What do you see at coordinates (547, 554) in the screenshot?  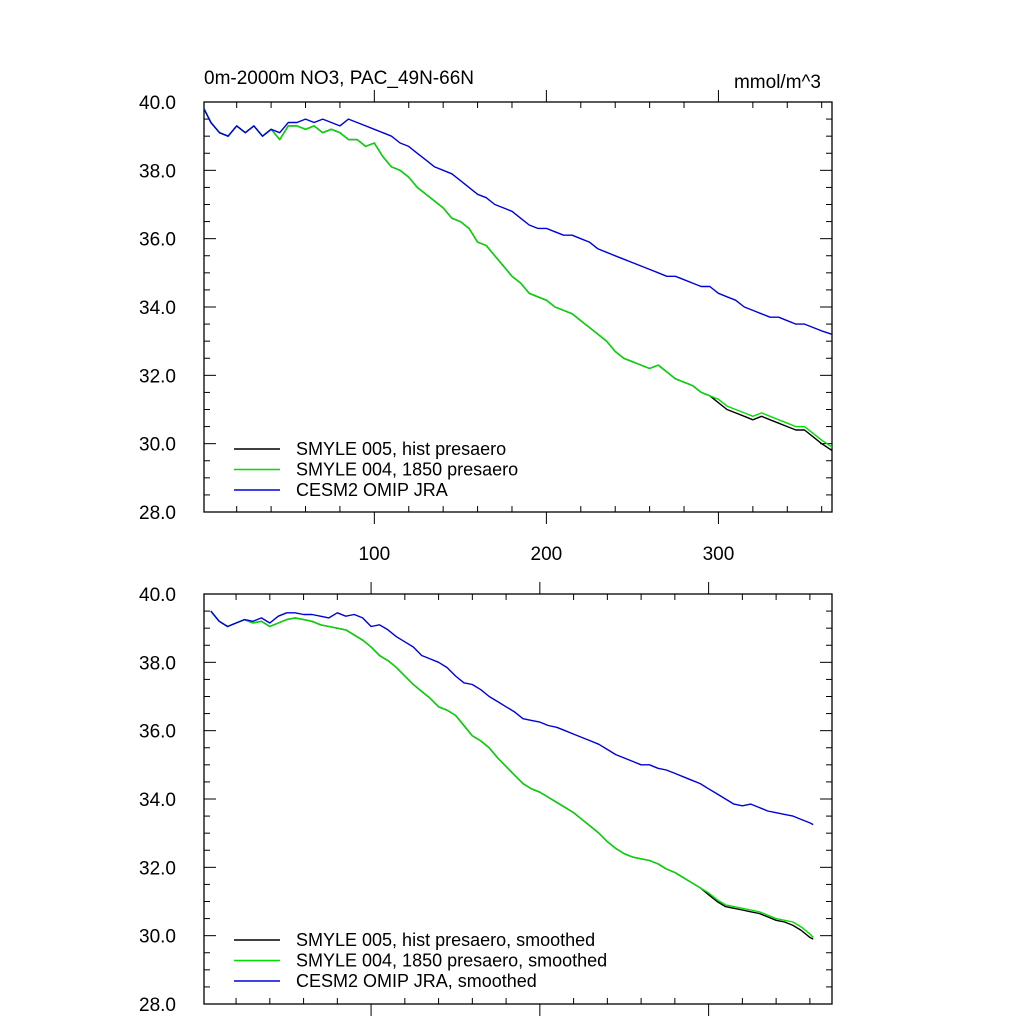 I see `x-tick-label: 200` at bounding box center [547, 554].